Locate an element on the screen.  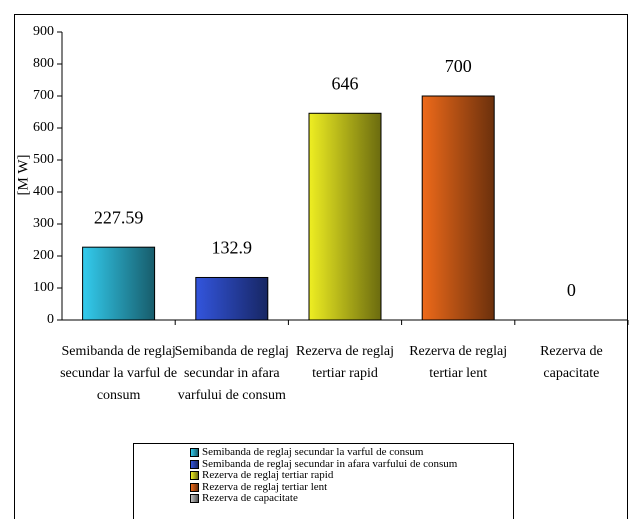
x-tick-label: Rezerva de capacitate is located at coordinates (571, 362).